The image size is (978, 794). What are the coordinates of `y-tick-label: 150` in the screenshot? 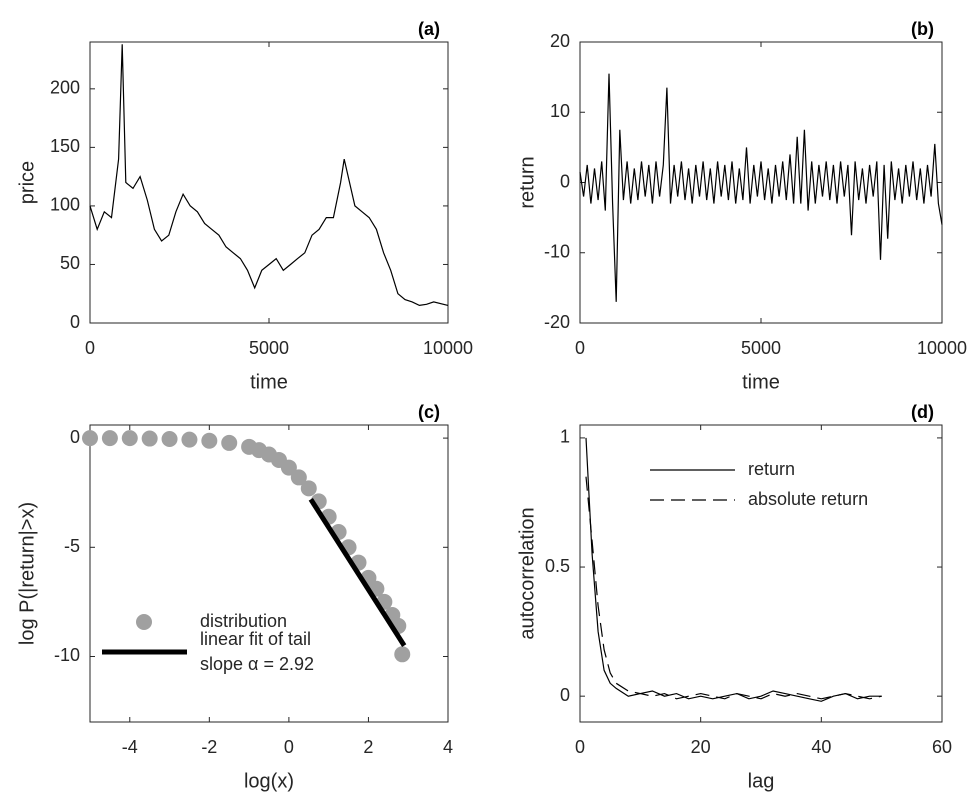 It's located at (65, 146).